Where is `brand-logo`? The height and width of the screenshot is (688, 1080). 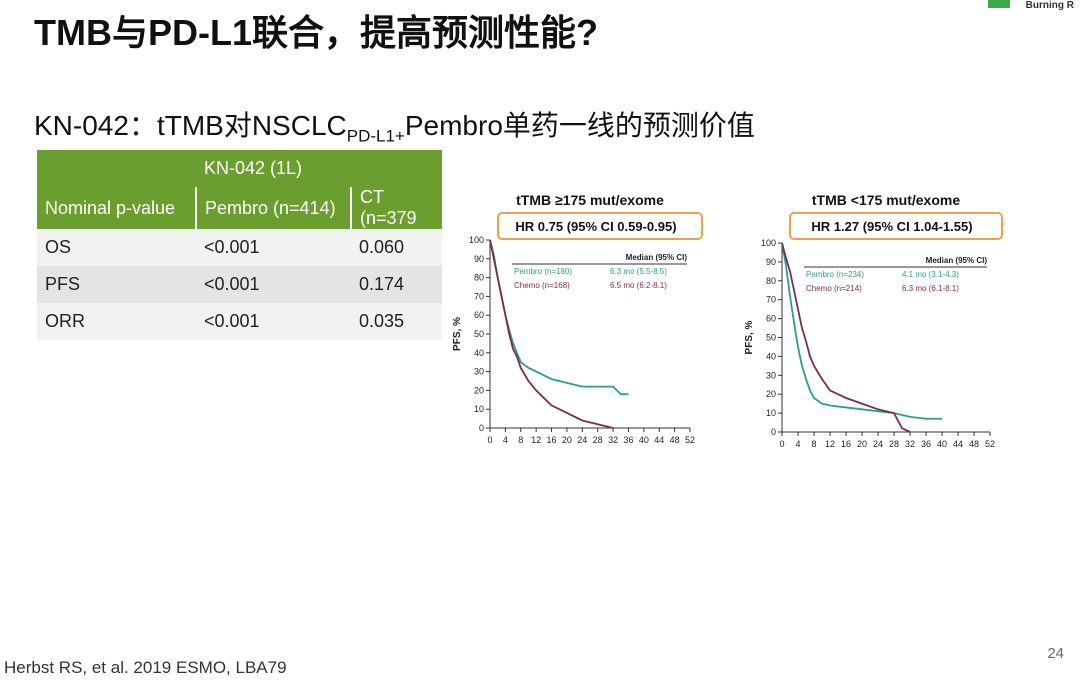
brand-logo is located at coordinates (999, 4).